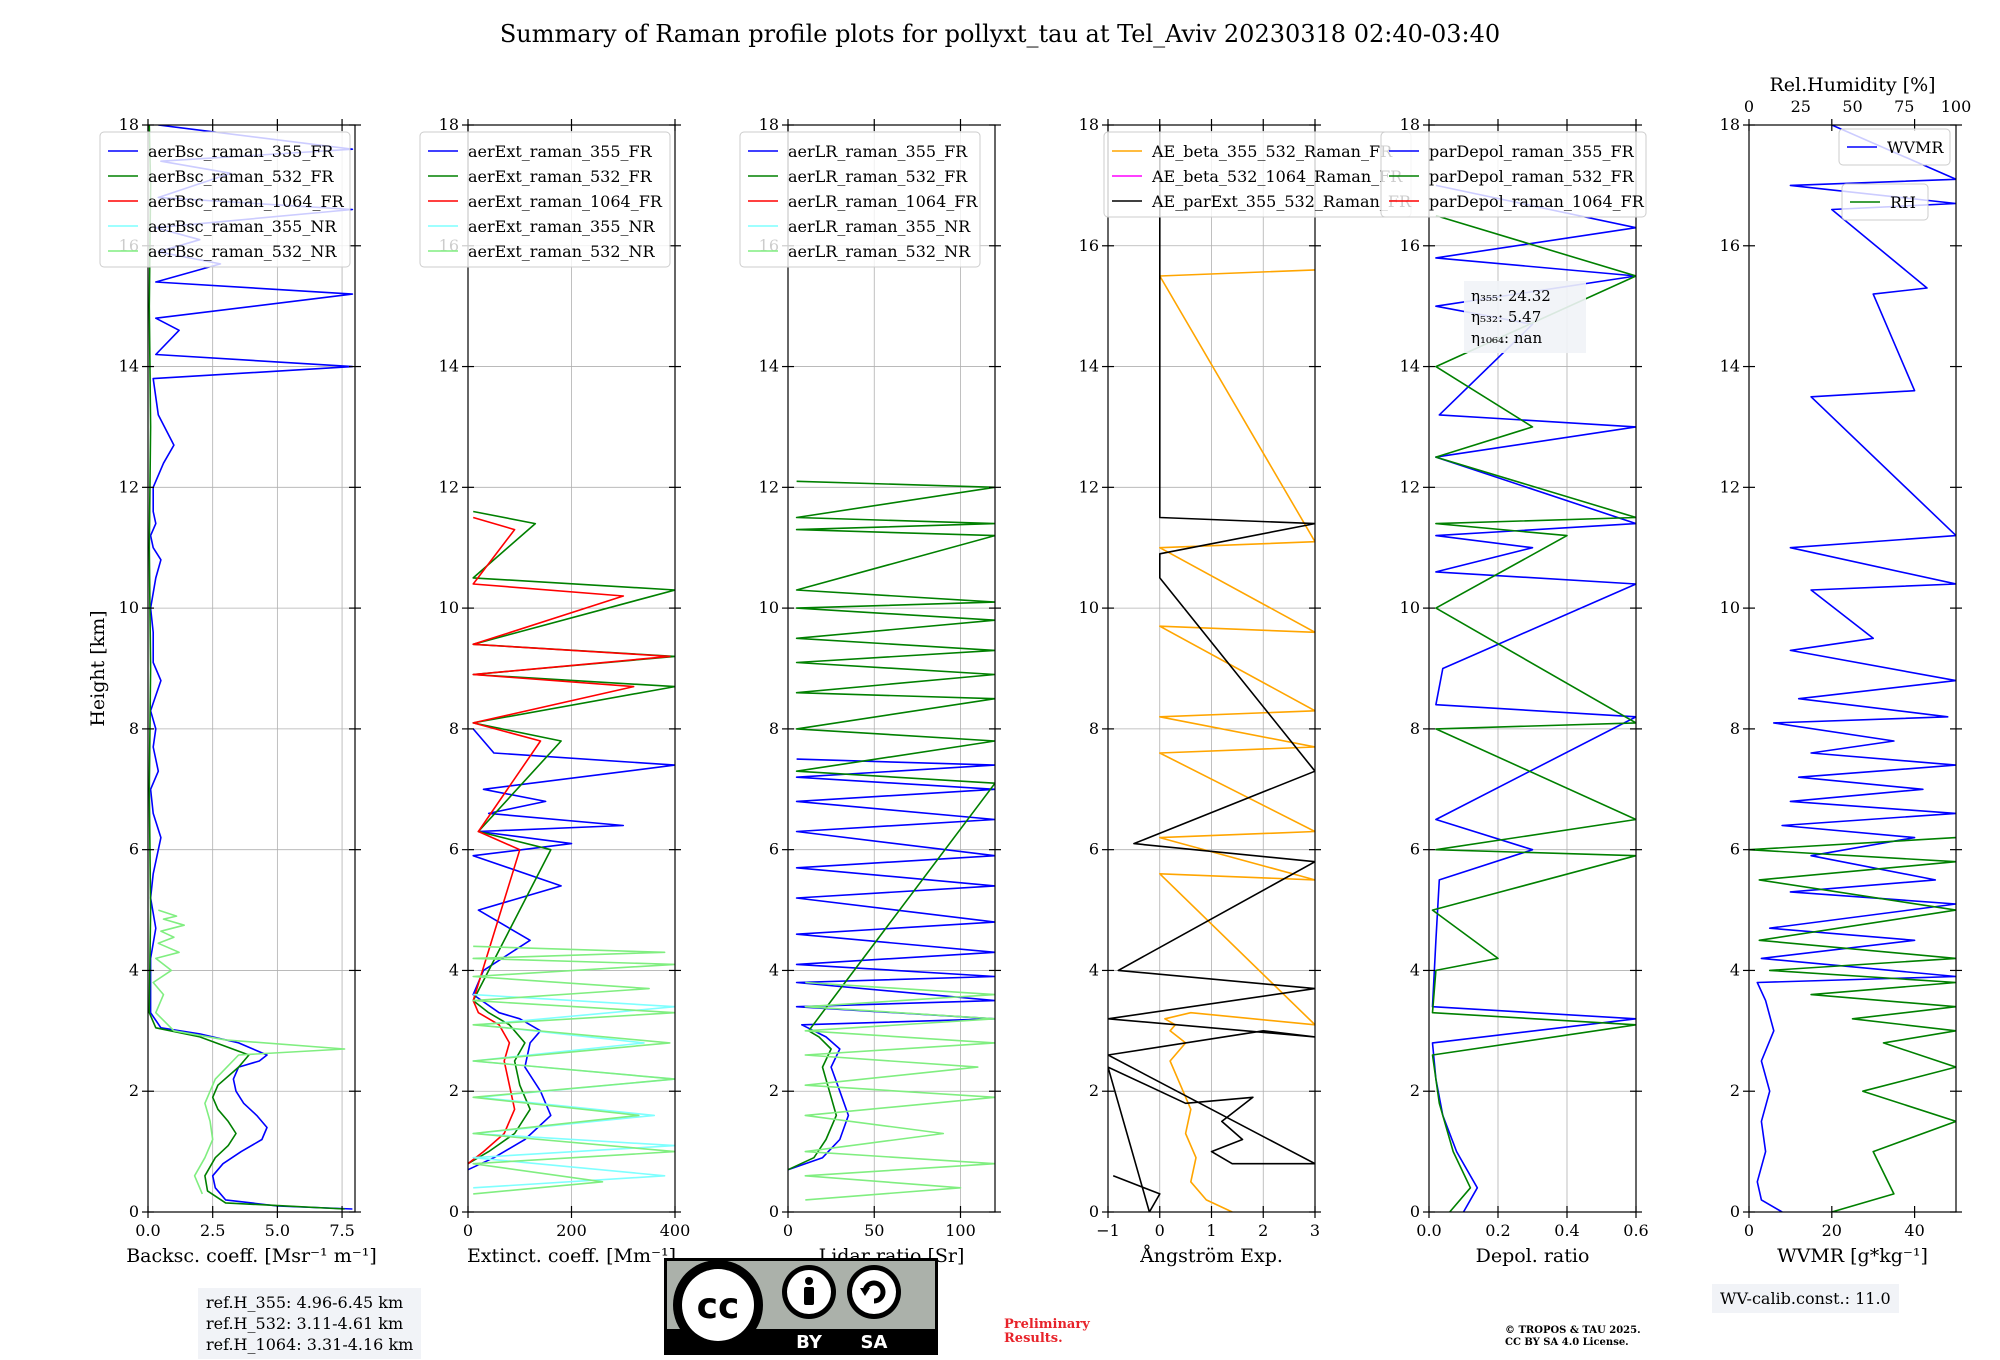  I want to click on series-aerBsc_raman_355_FR, so click(251, 667).